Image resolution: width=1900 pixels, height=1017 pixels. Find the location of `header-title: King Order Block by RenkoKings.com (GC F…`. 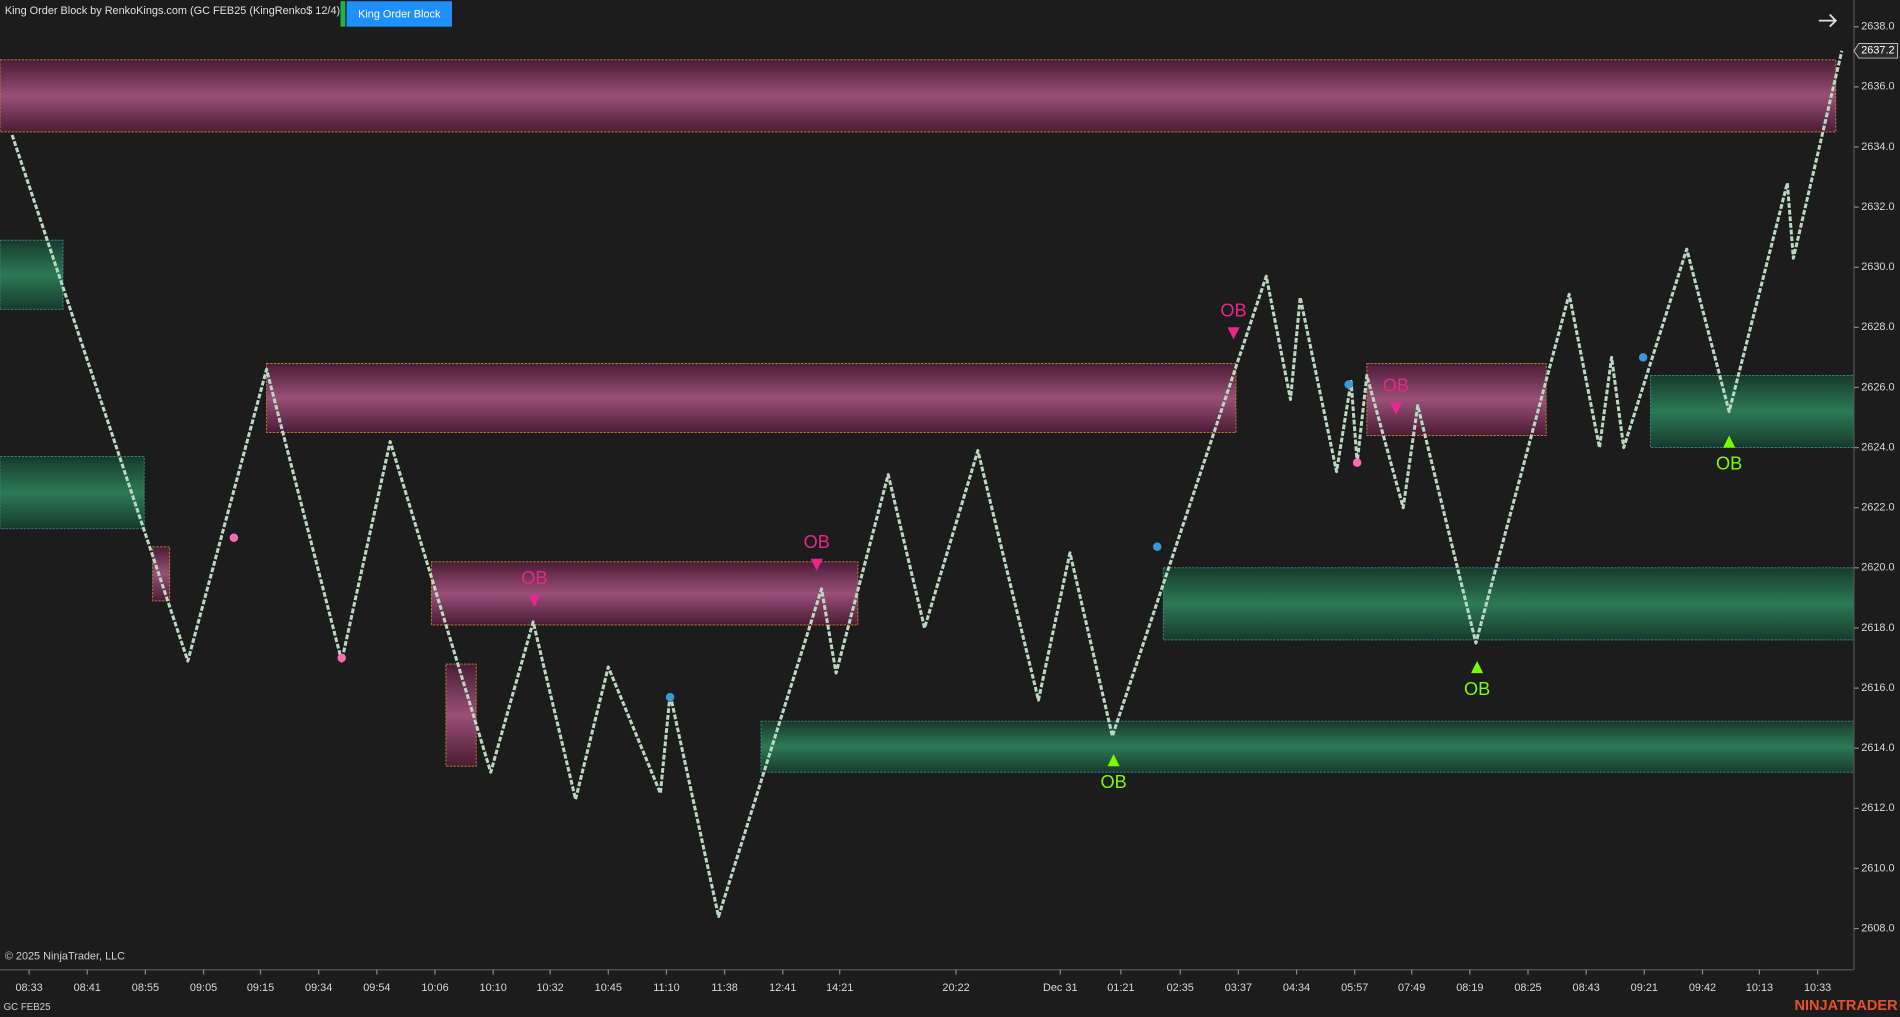

header-title: King Order Block by RenkoKings.com (GC F… is located at coordinates (174, 11).